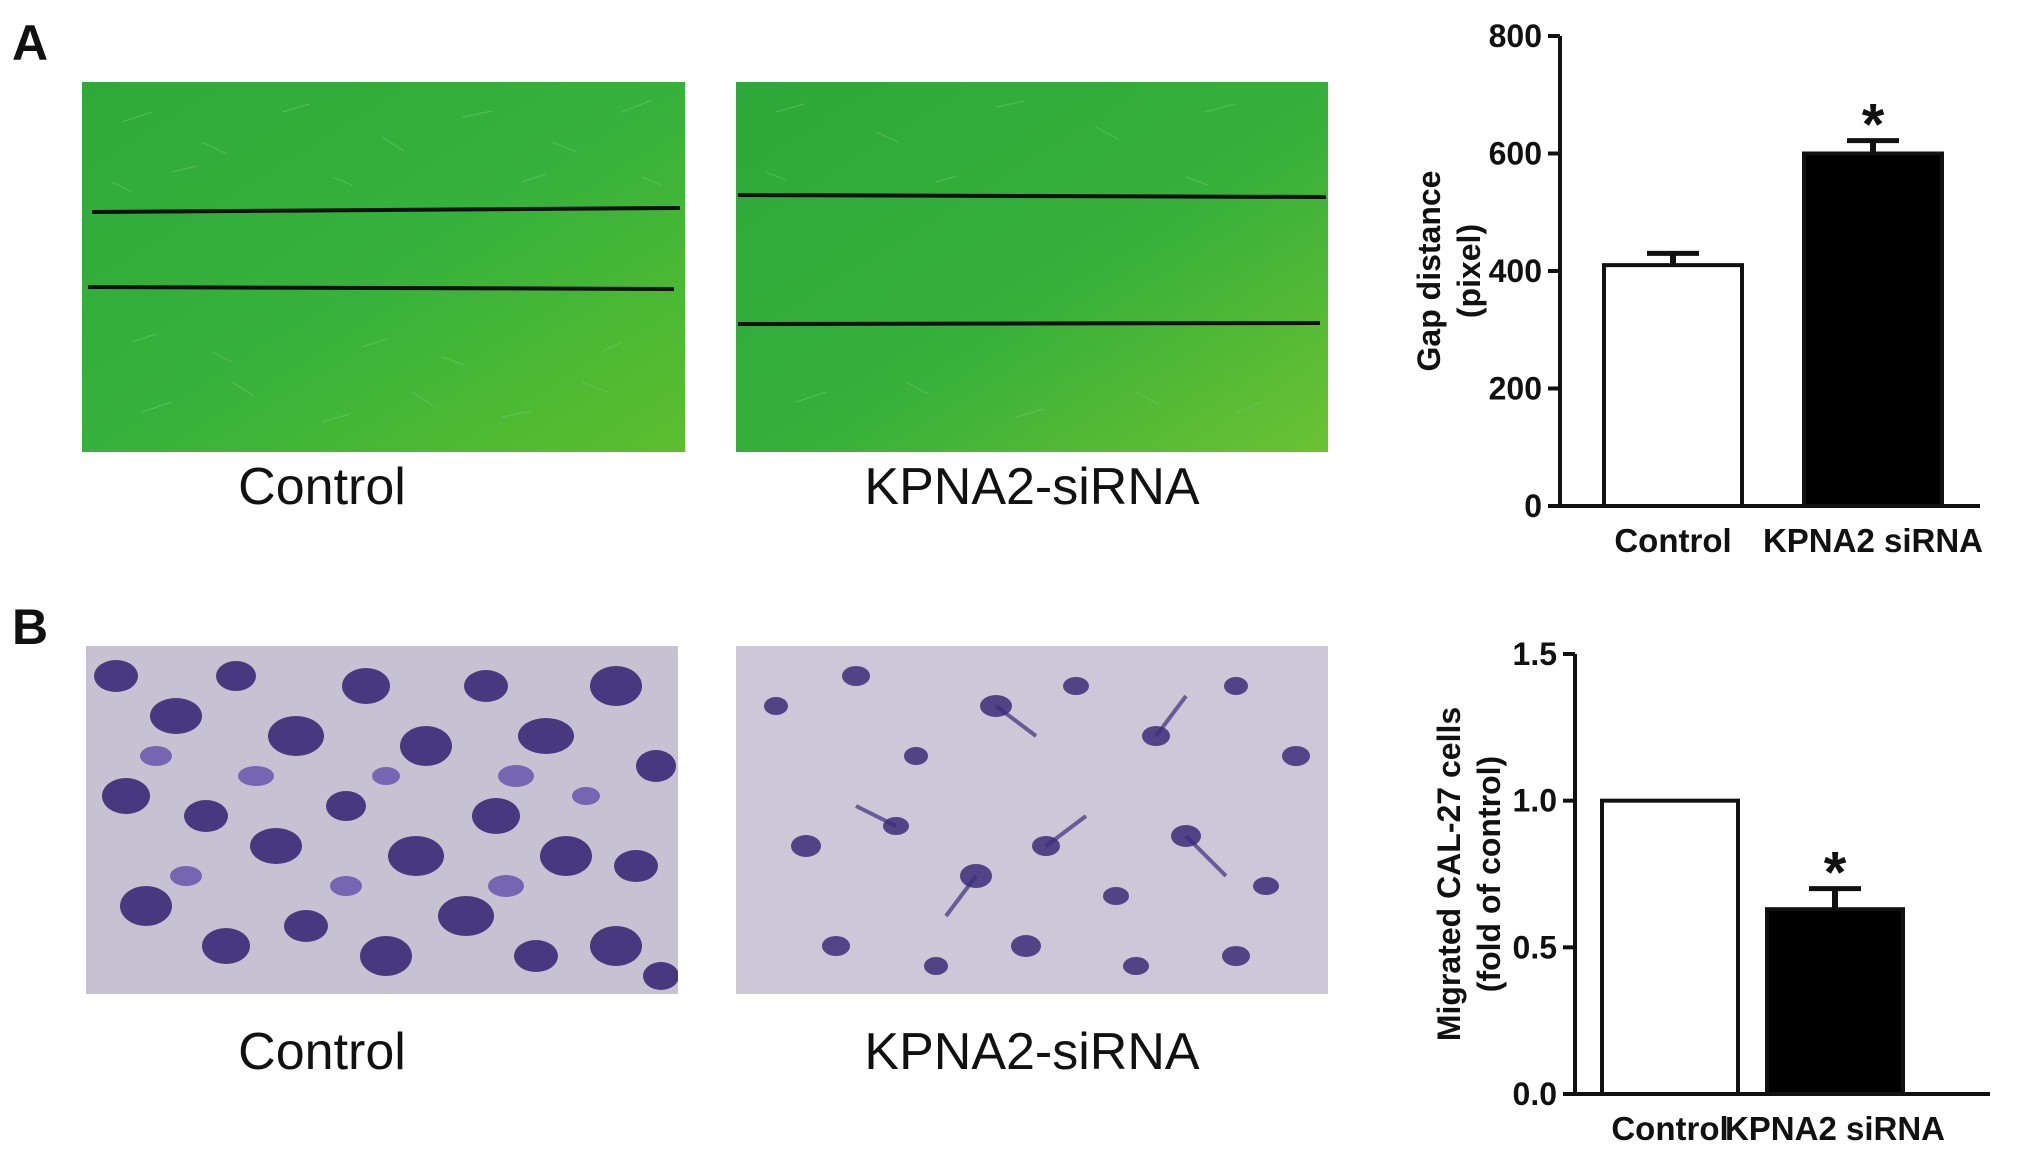 The width and height of the screenshot is (2031, 1150). What do you see at coordinates (30, 43) in the screenshot?
I see `panel-a-label: A` at bounding box center [30, 43].